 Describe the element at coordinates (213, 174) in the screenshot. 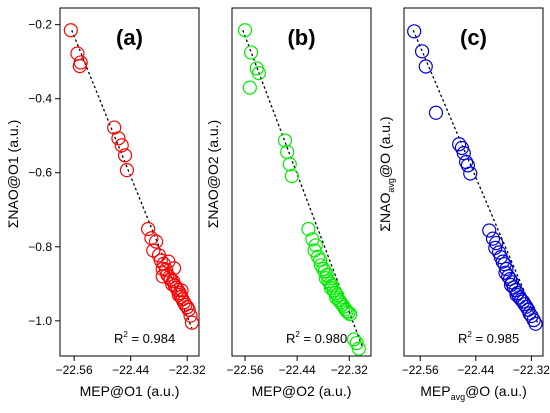

I see `y-axis-label: ΣNAO@O2 (a.u.)` at that location.